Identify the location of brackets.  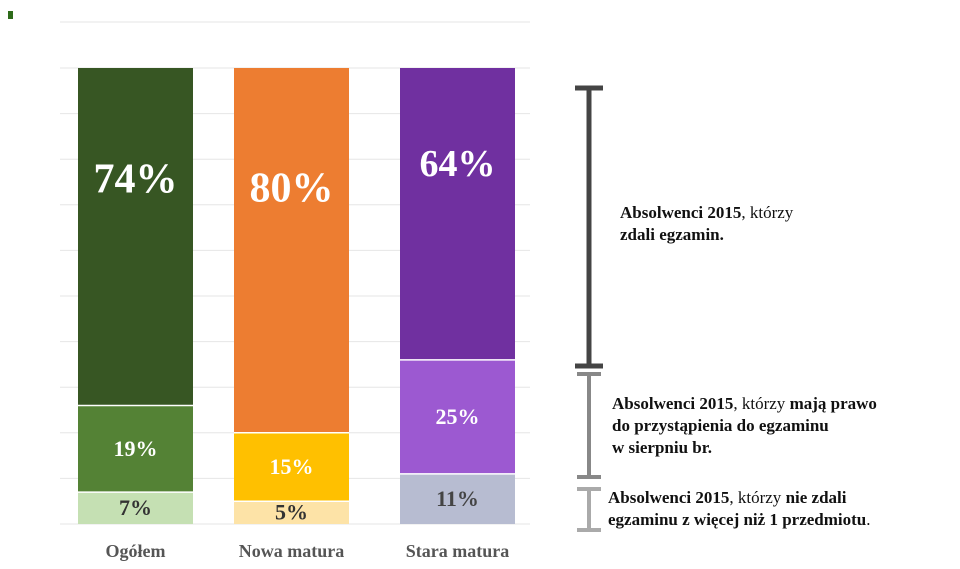
(589, 308).